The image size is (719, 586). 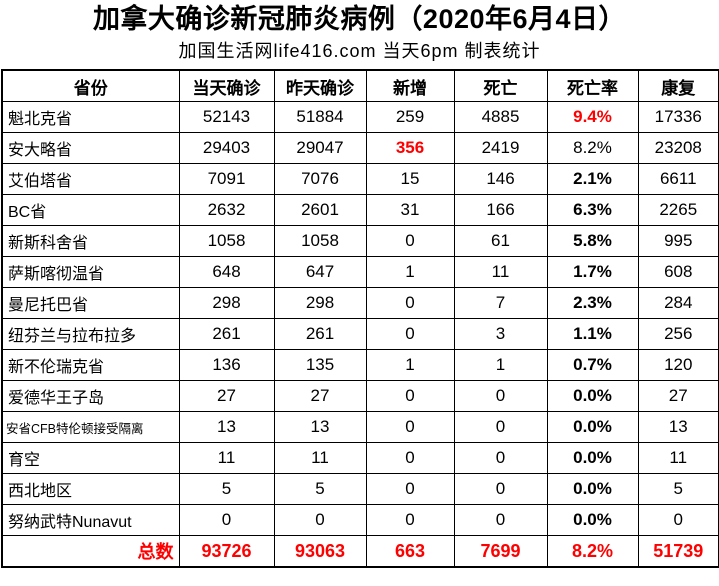 What do you see at coordinates (226, 179) in the screenshot?
I see `today-cell: 7091` at bounding box center [226, 179].